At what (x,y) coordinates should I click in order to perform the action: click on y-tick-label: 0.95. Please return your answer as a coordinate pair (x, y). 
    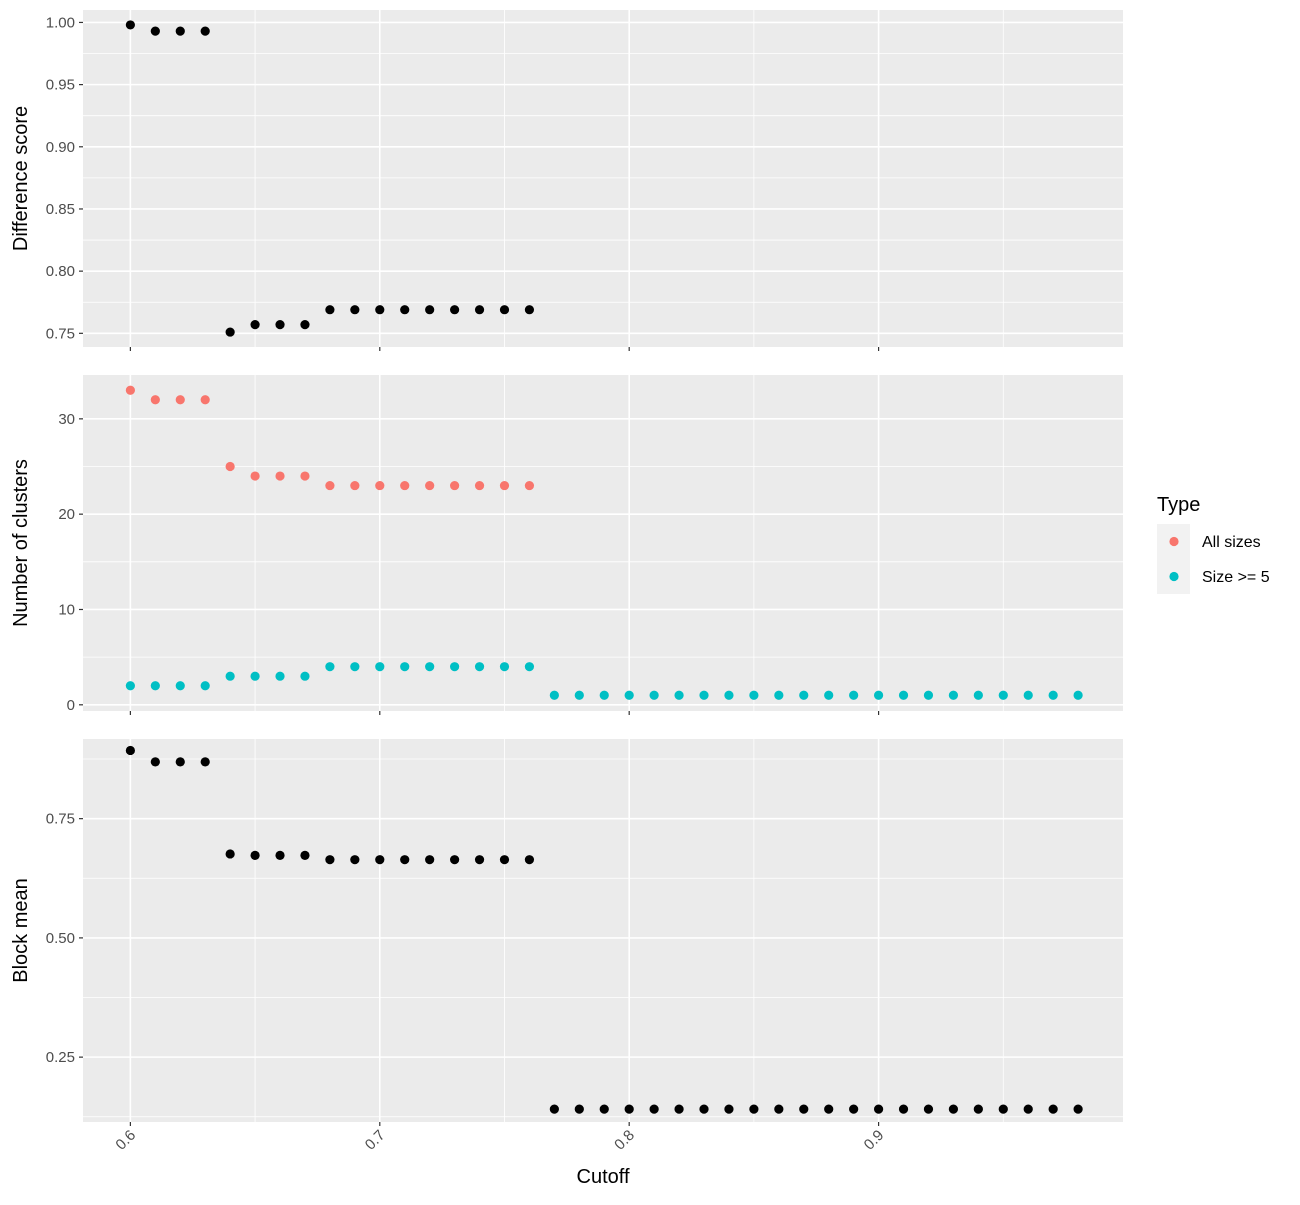
    Looking at the image, I should click on (60, 85).